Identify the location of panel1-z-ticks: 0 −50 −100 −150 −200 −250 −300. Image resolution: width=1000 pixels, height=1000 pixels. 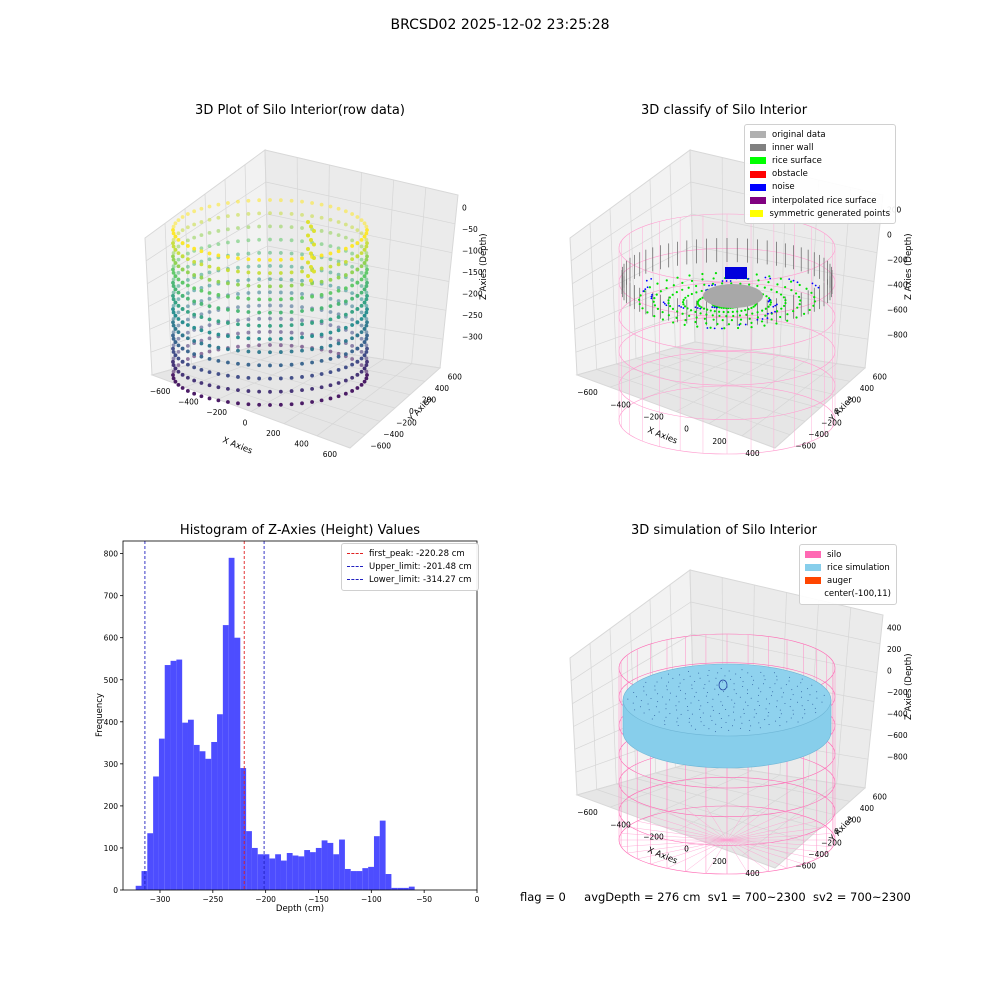
(472, 273).